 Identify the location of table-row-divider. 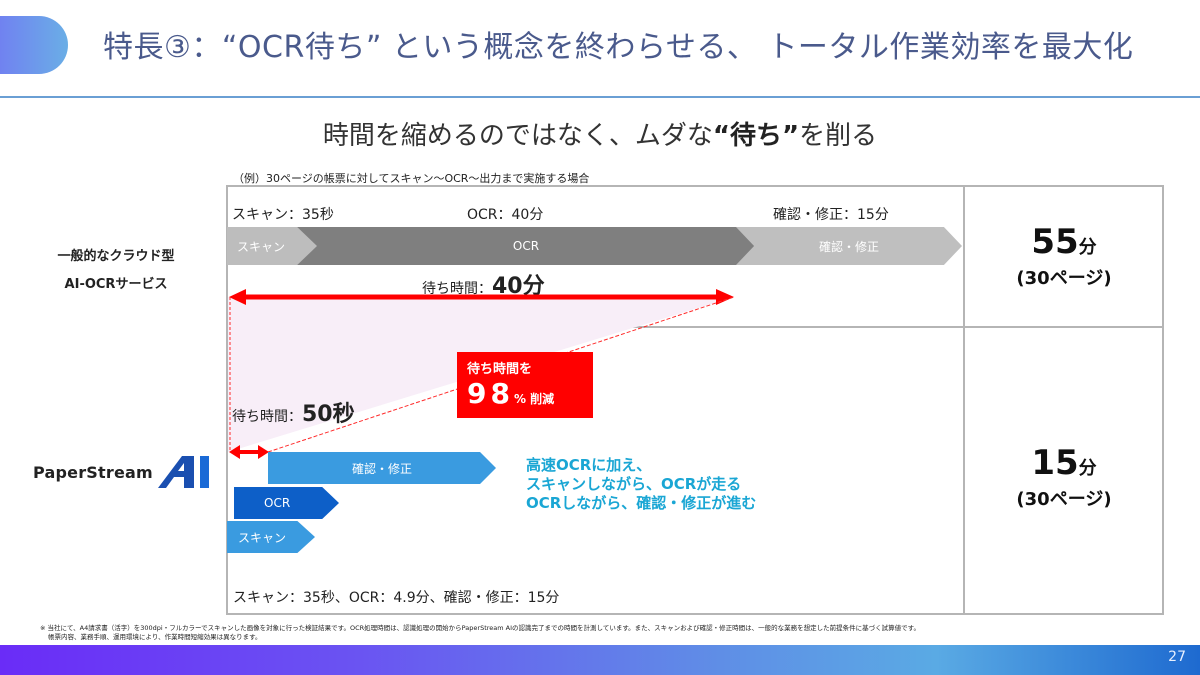
(695, 327).